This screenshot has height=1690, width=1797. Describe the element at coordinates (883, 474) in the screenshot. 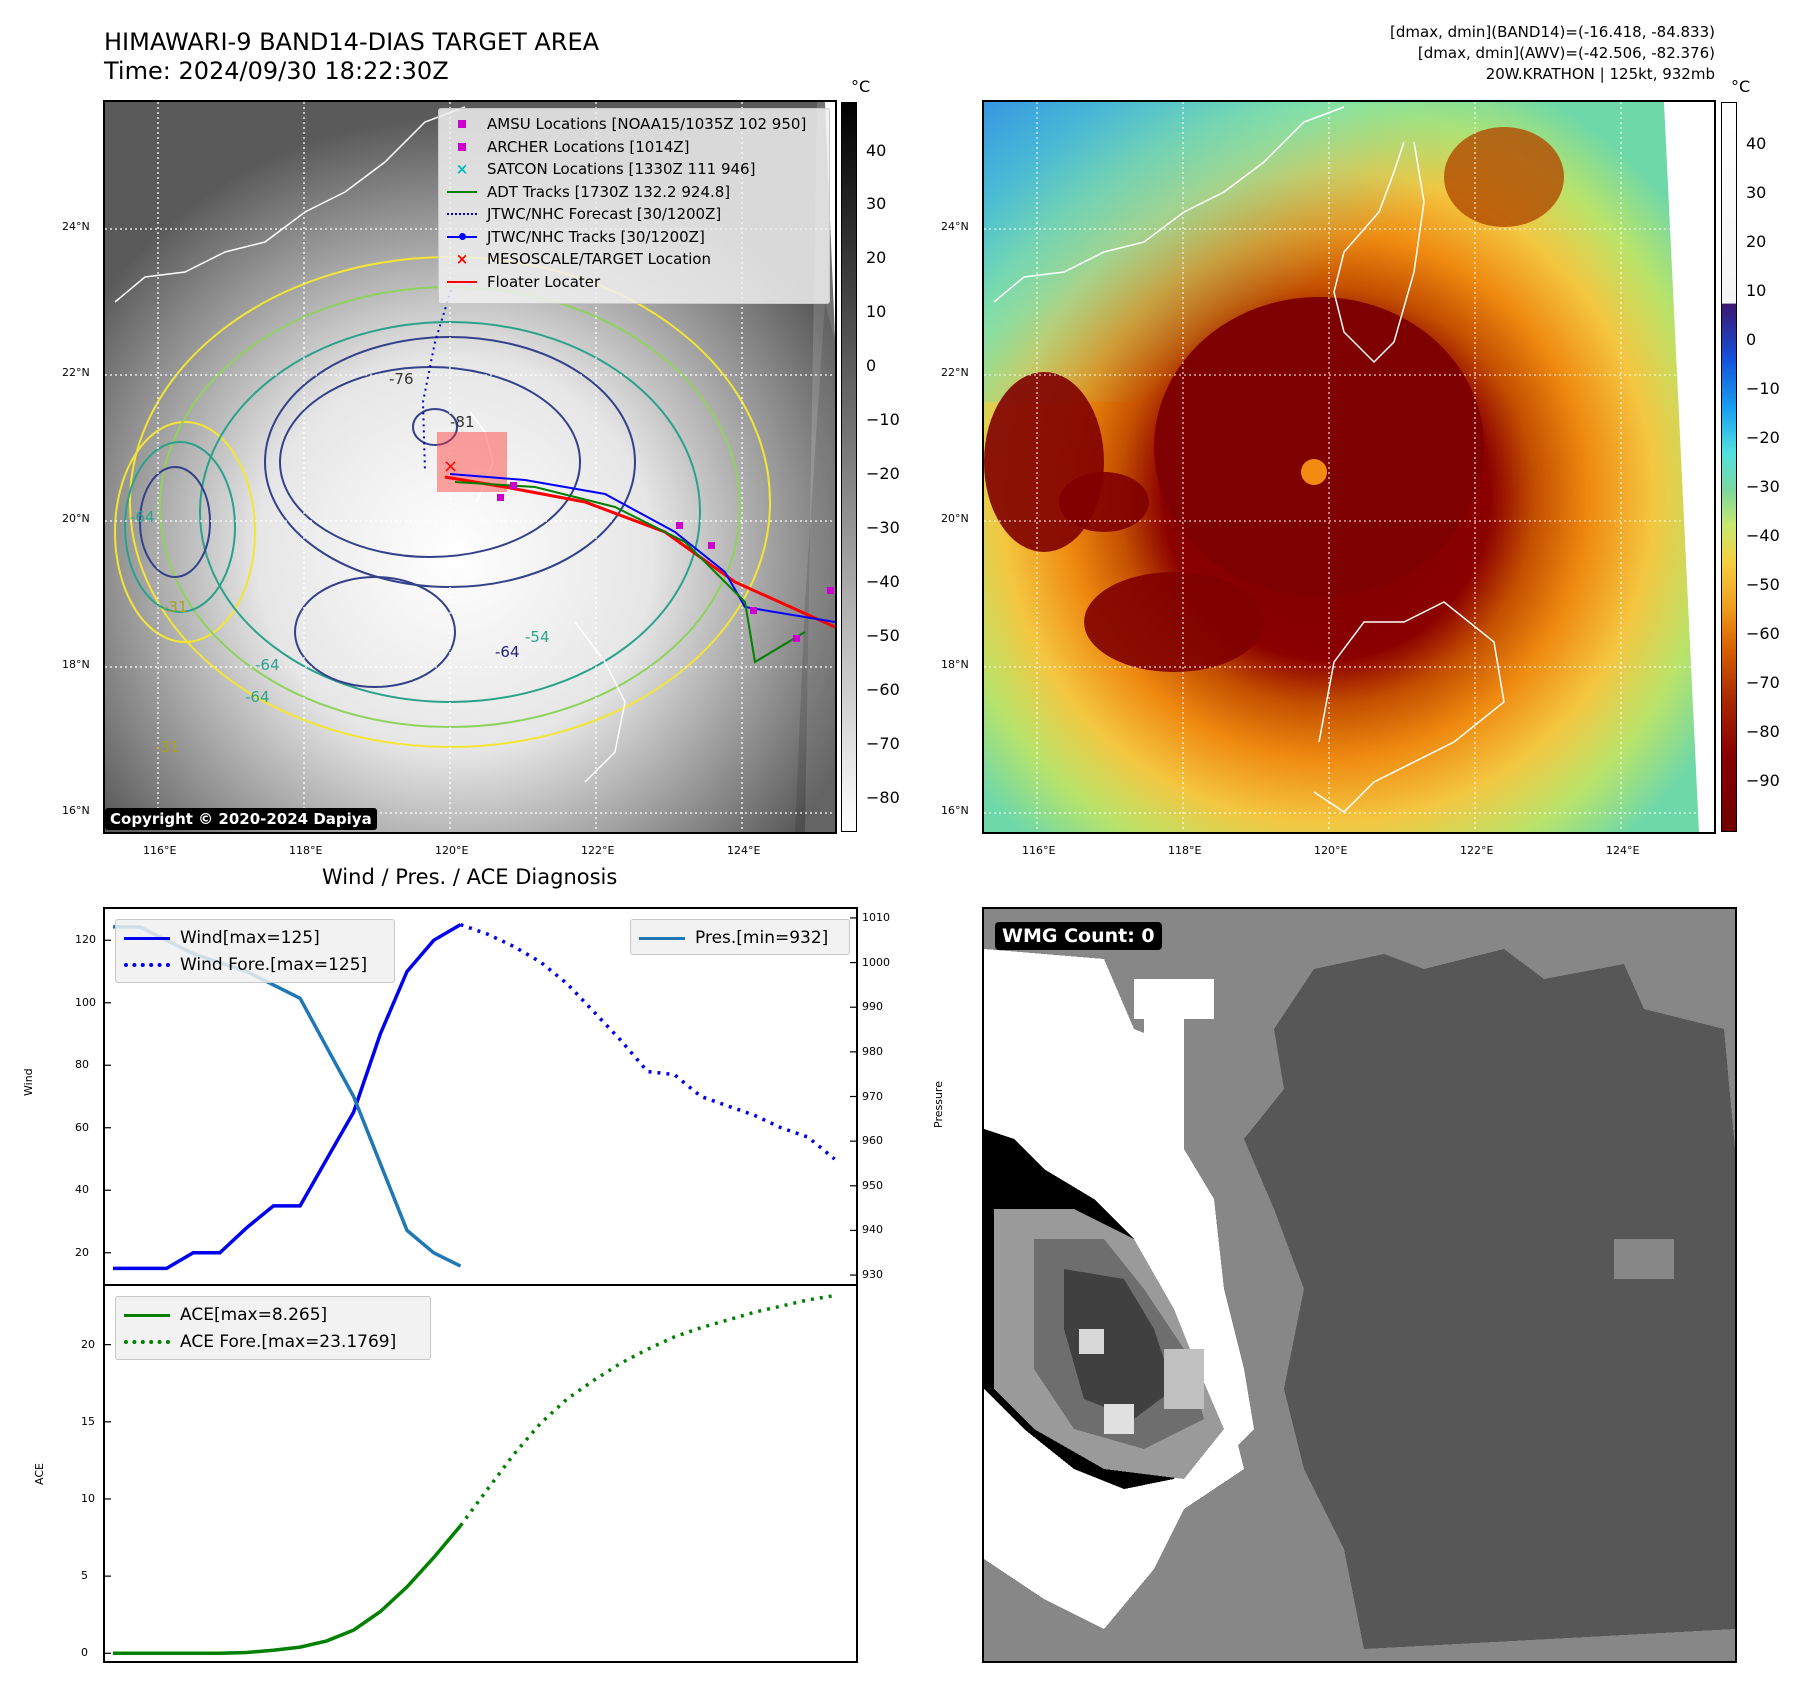

I see `gray-colorbar-tick: −20` at that location.